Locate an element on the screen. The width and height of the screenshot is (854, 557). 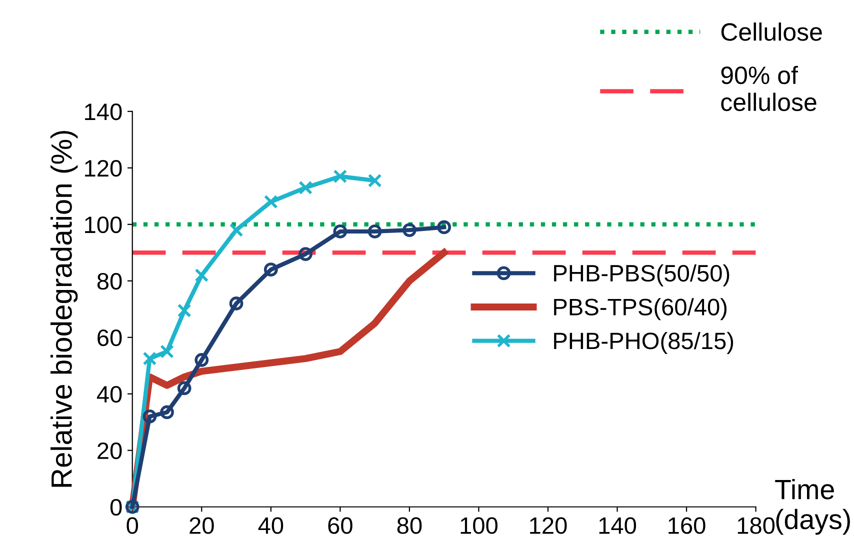
legend-label: Cellulose is located at coordinates (771, 31).